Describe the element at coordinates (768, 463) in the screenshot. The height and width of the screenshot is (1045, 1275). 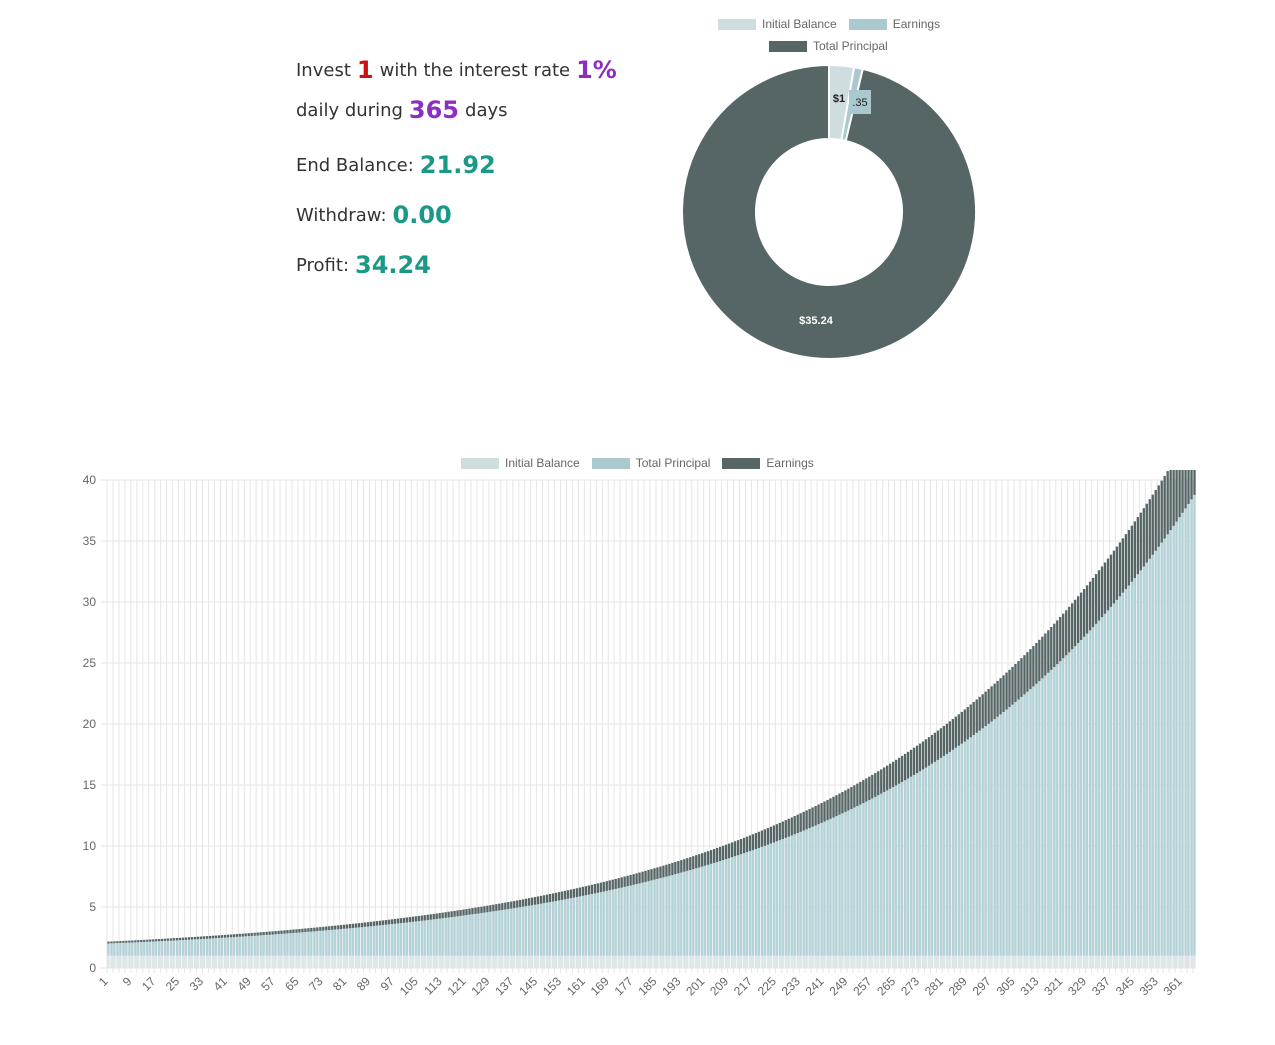
I see `bar-legend-earnings: Earnings` at that location.